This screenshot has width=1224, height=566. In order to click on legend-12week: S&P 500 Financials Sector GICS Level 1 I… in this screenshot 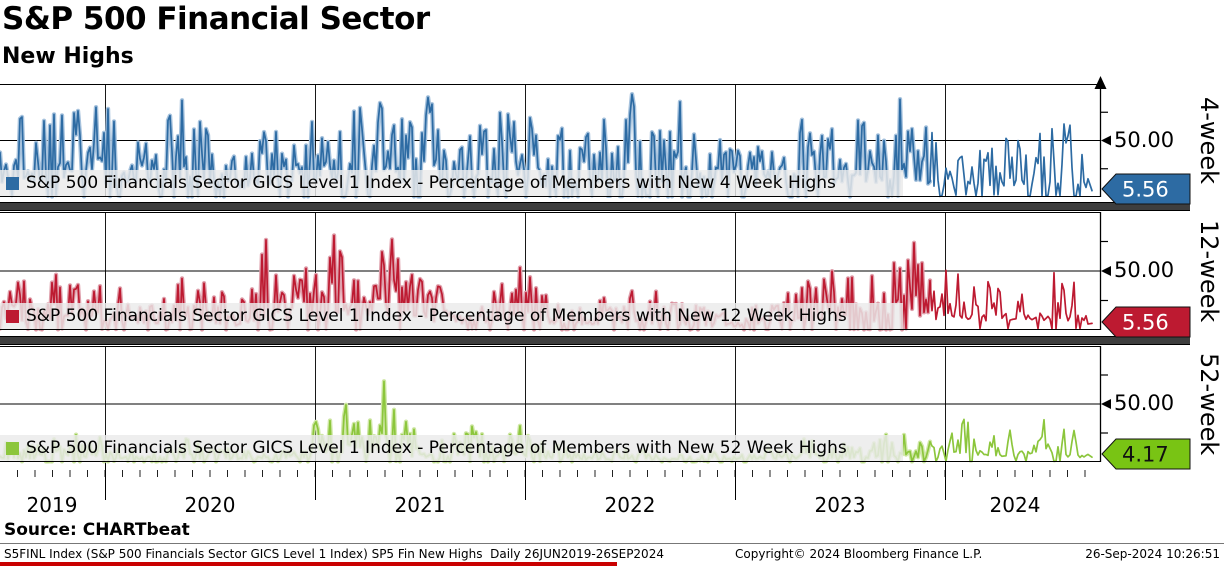, I will do `click(426, 316)`.